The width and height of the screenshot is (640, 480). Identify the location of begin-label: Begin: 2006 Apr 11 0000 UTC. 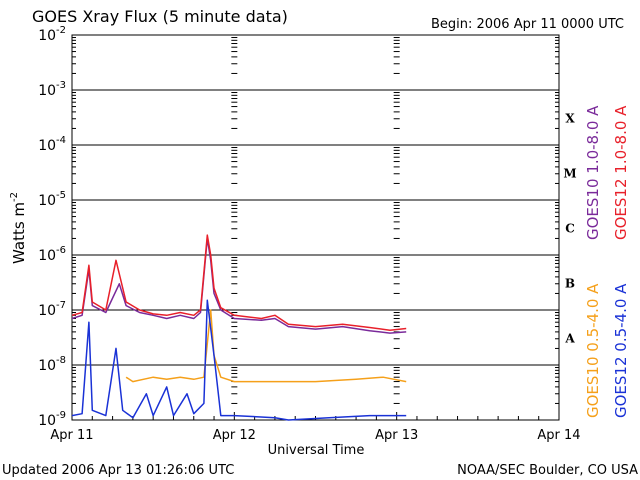
(527, 24).